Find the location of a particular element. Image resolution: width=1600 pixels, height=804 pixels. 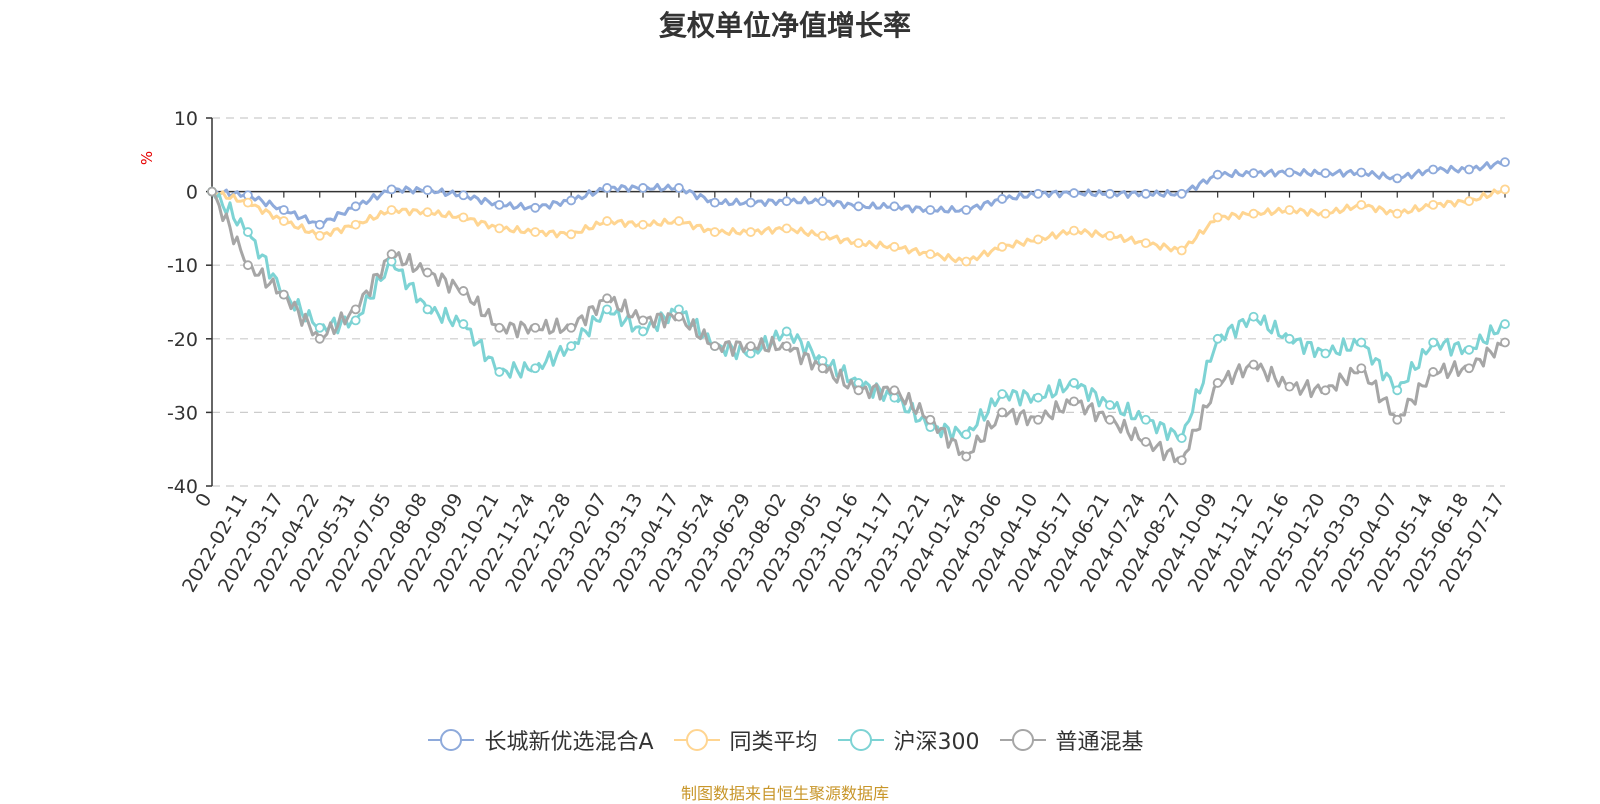

series-line is located at coordinates (858, 226).